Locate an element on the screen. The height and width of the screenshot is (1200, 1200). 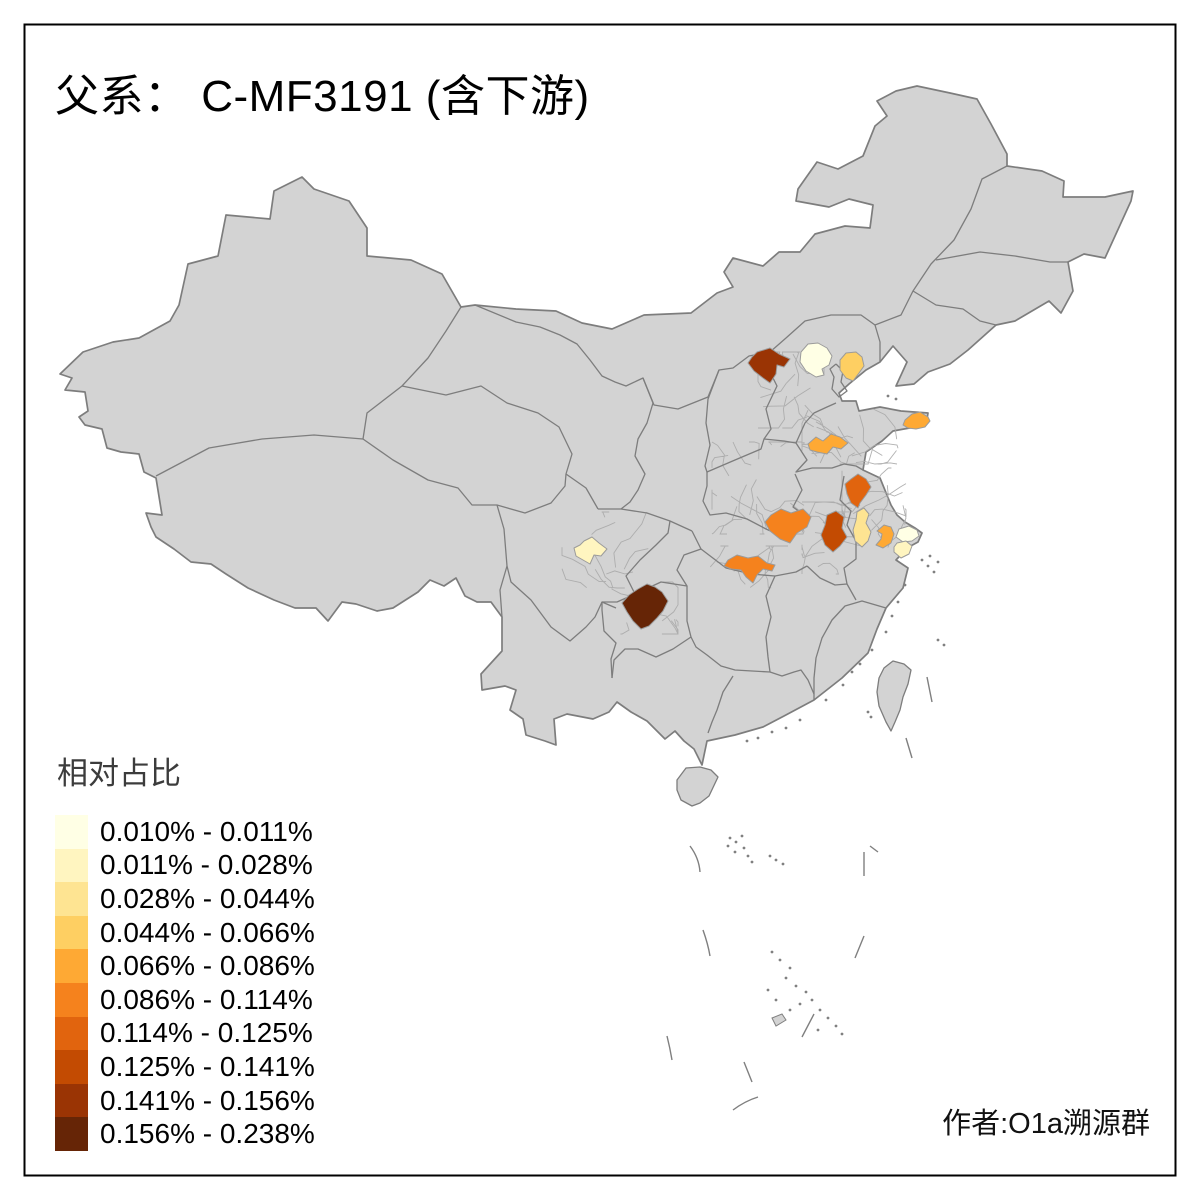
legend-row: 0.066% - 0.086% is located at coordinates (185, 966).